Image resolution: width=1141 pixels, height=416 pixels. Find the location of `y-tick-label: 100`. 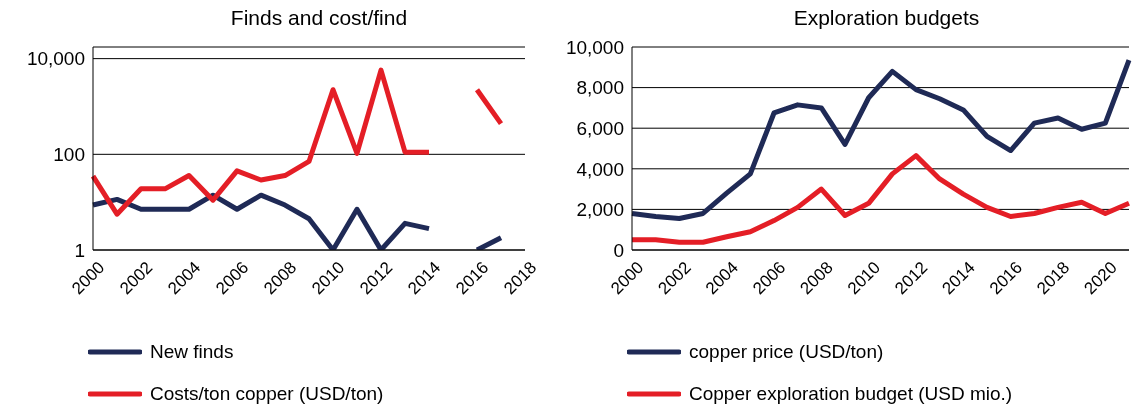

y-tick-label: 100 is located at coordinates (69, 155).